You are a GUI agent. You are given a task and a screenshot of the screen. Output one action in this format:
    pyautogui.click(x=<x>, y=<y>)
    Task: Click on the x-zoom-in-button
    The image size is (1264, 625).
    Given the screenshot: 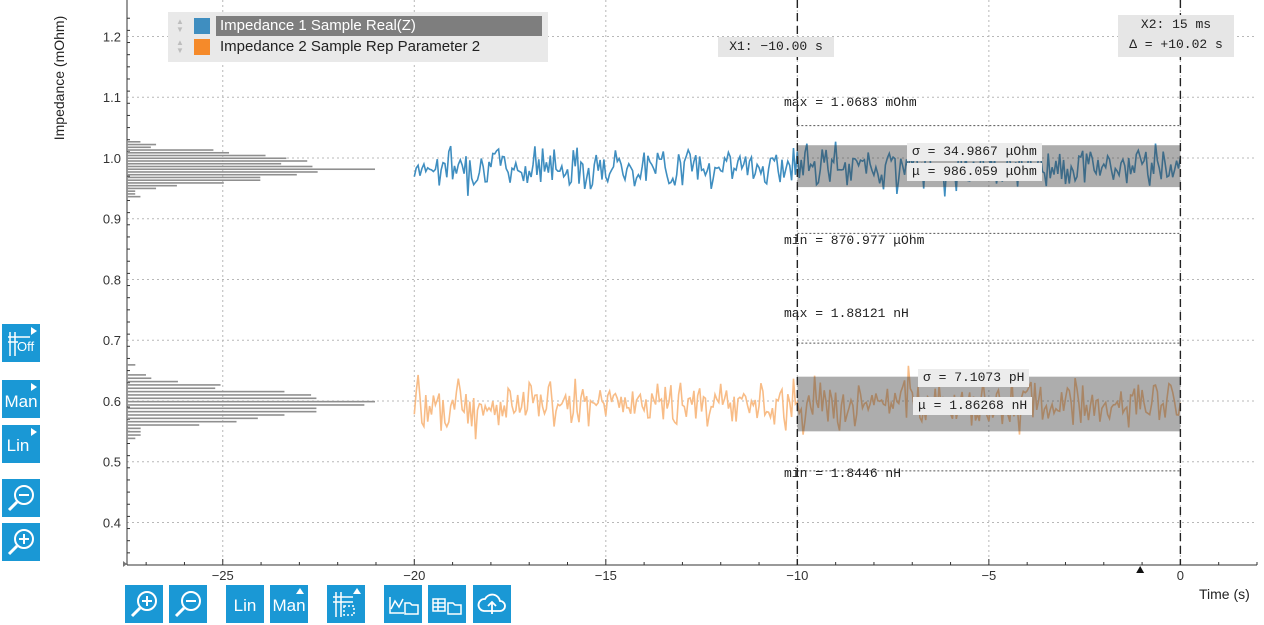 What is the action you would take?
    pyautogui.click(x=144, y=604)
    